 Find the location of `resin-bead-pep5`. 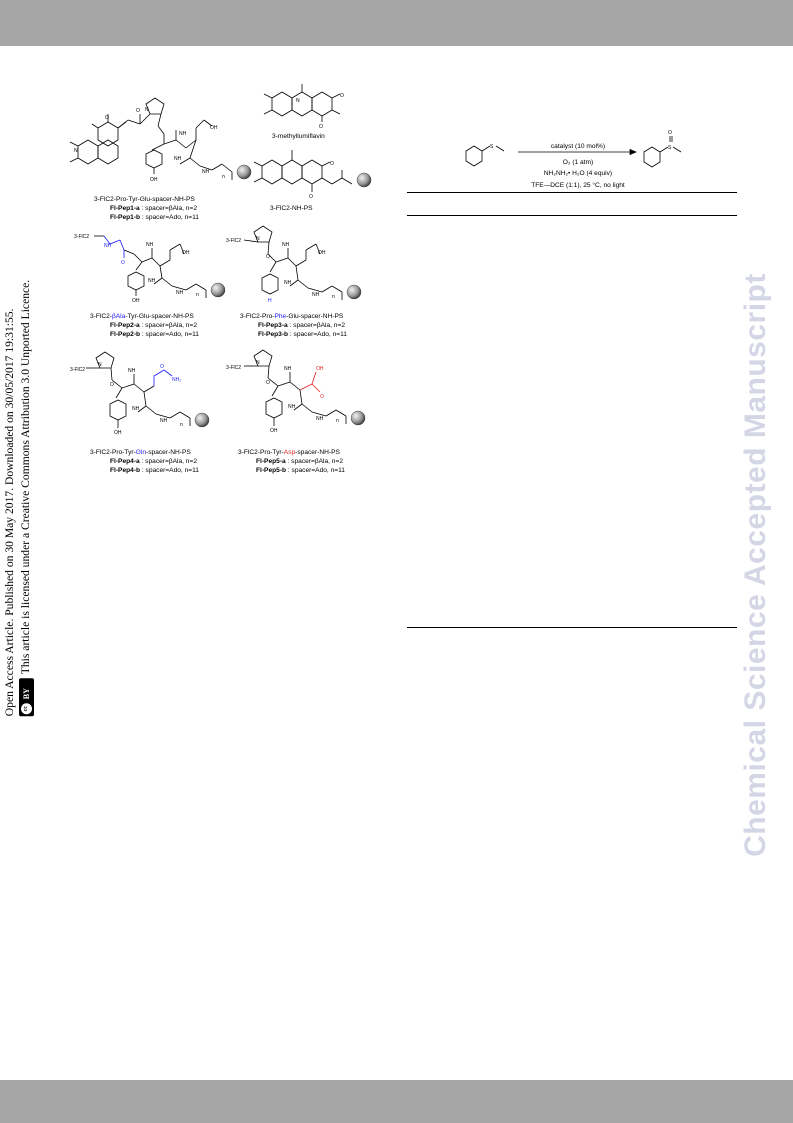

resin-bead-pep5 is located at coordinates (358, 418).